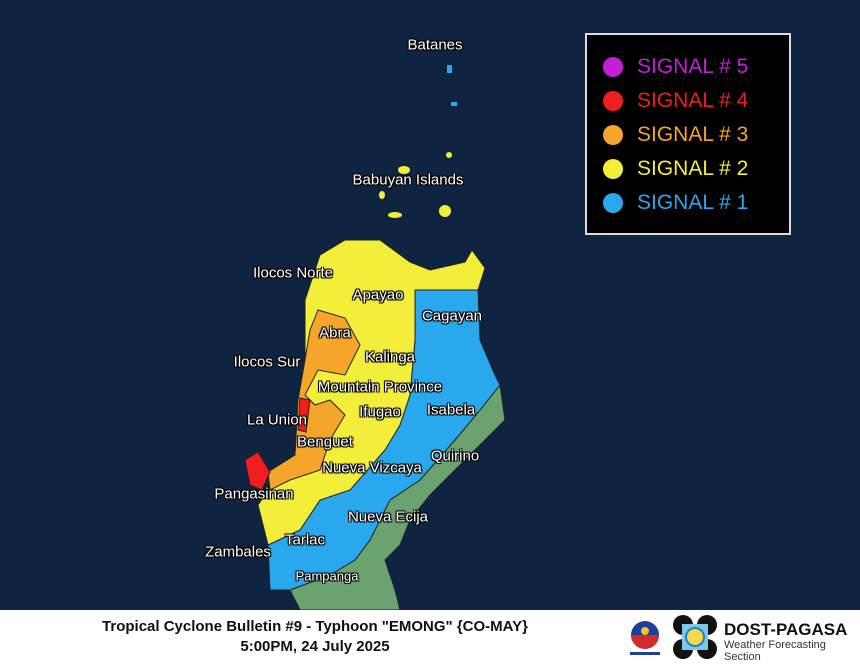 The height and width of the screenshot is (664, 860). Describe the element at coordinates (315, 646) in the screenshot. I see `bulletin-datetime: 5:00PM, 24 July 2025` at that location.